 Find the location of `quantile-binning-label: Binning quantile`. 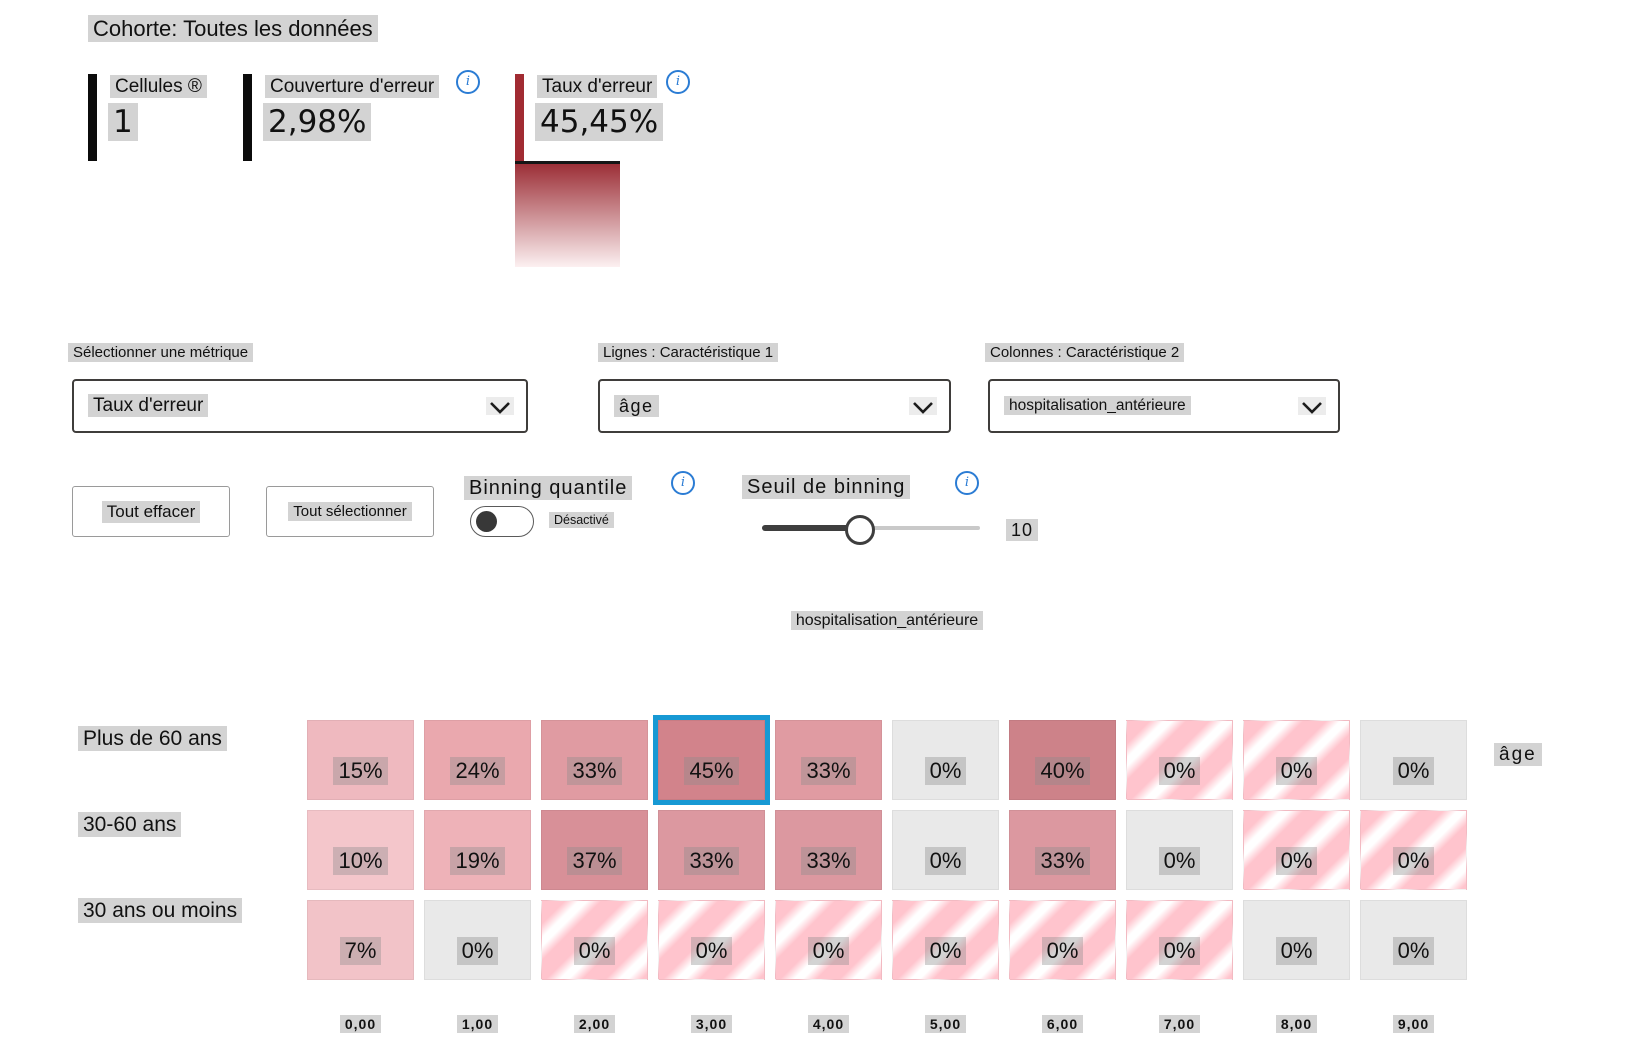

quantile-binning-label: Binning quantile is located at coordinates (548, 488).